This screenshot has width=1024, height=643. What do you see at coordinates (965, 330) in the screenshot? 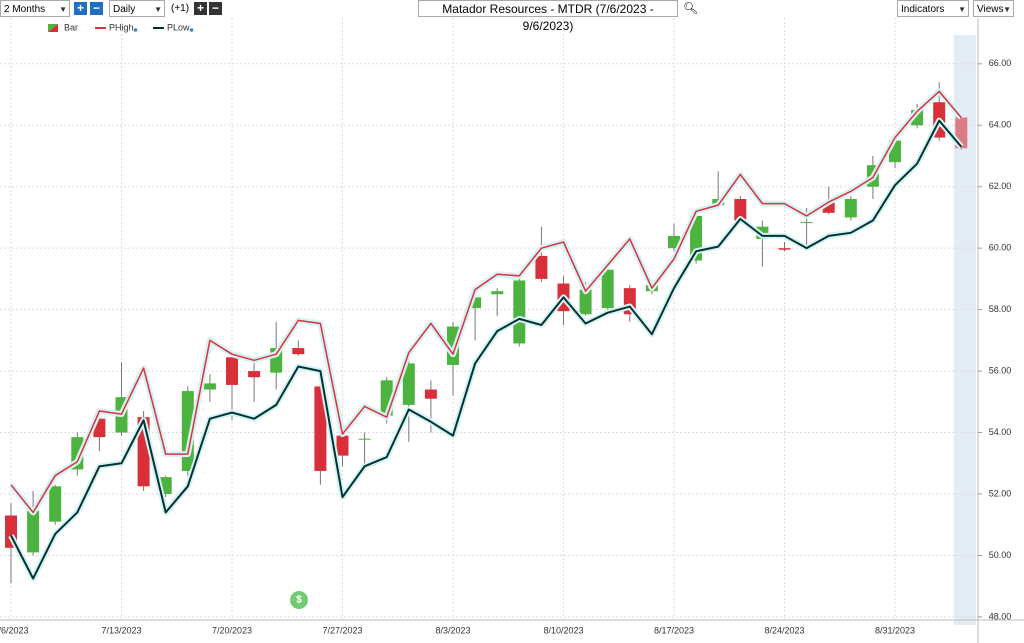
I see `current-bar-highlight` at bounding box center [965, 330].